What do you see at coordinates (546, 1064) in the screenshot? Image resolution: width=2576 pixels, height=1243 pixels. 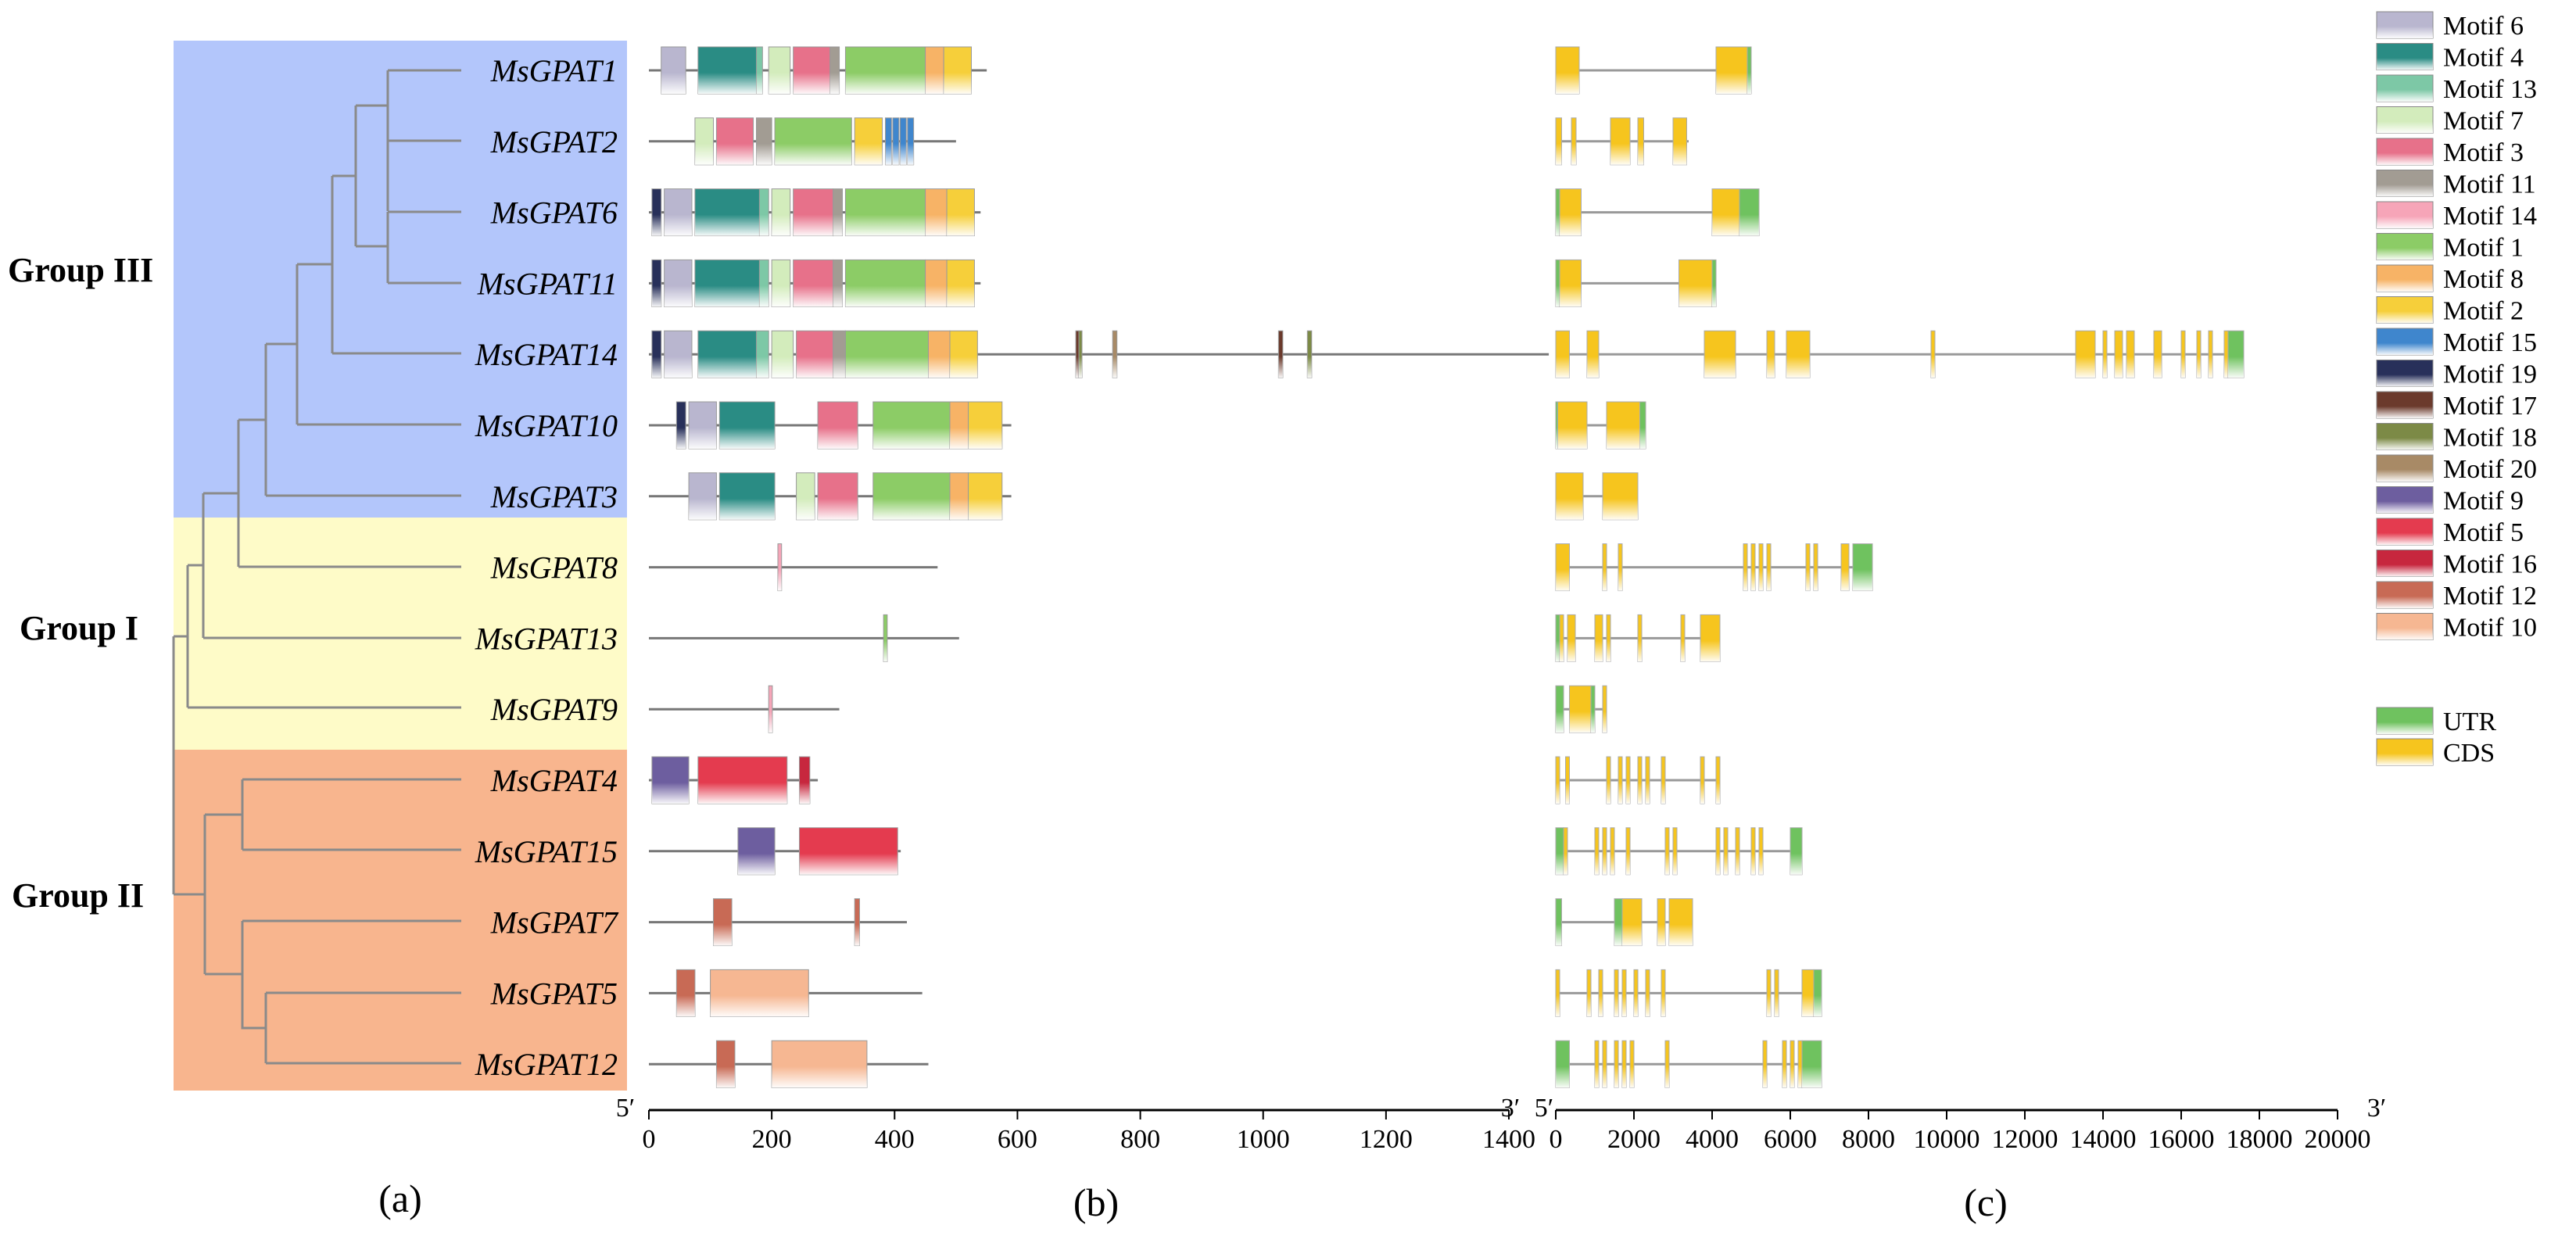 I see `gene-label: MsGPAT12` at bounding box center [546, 1064].